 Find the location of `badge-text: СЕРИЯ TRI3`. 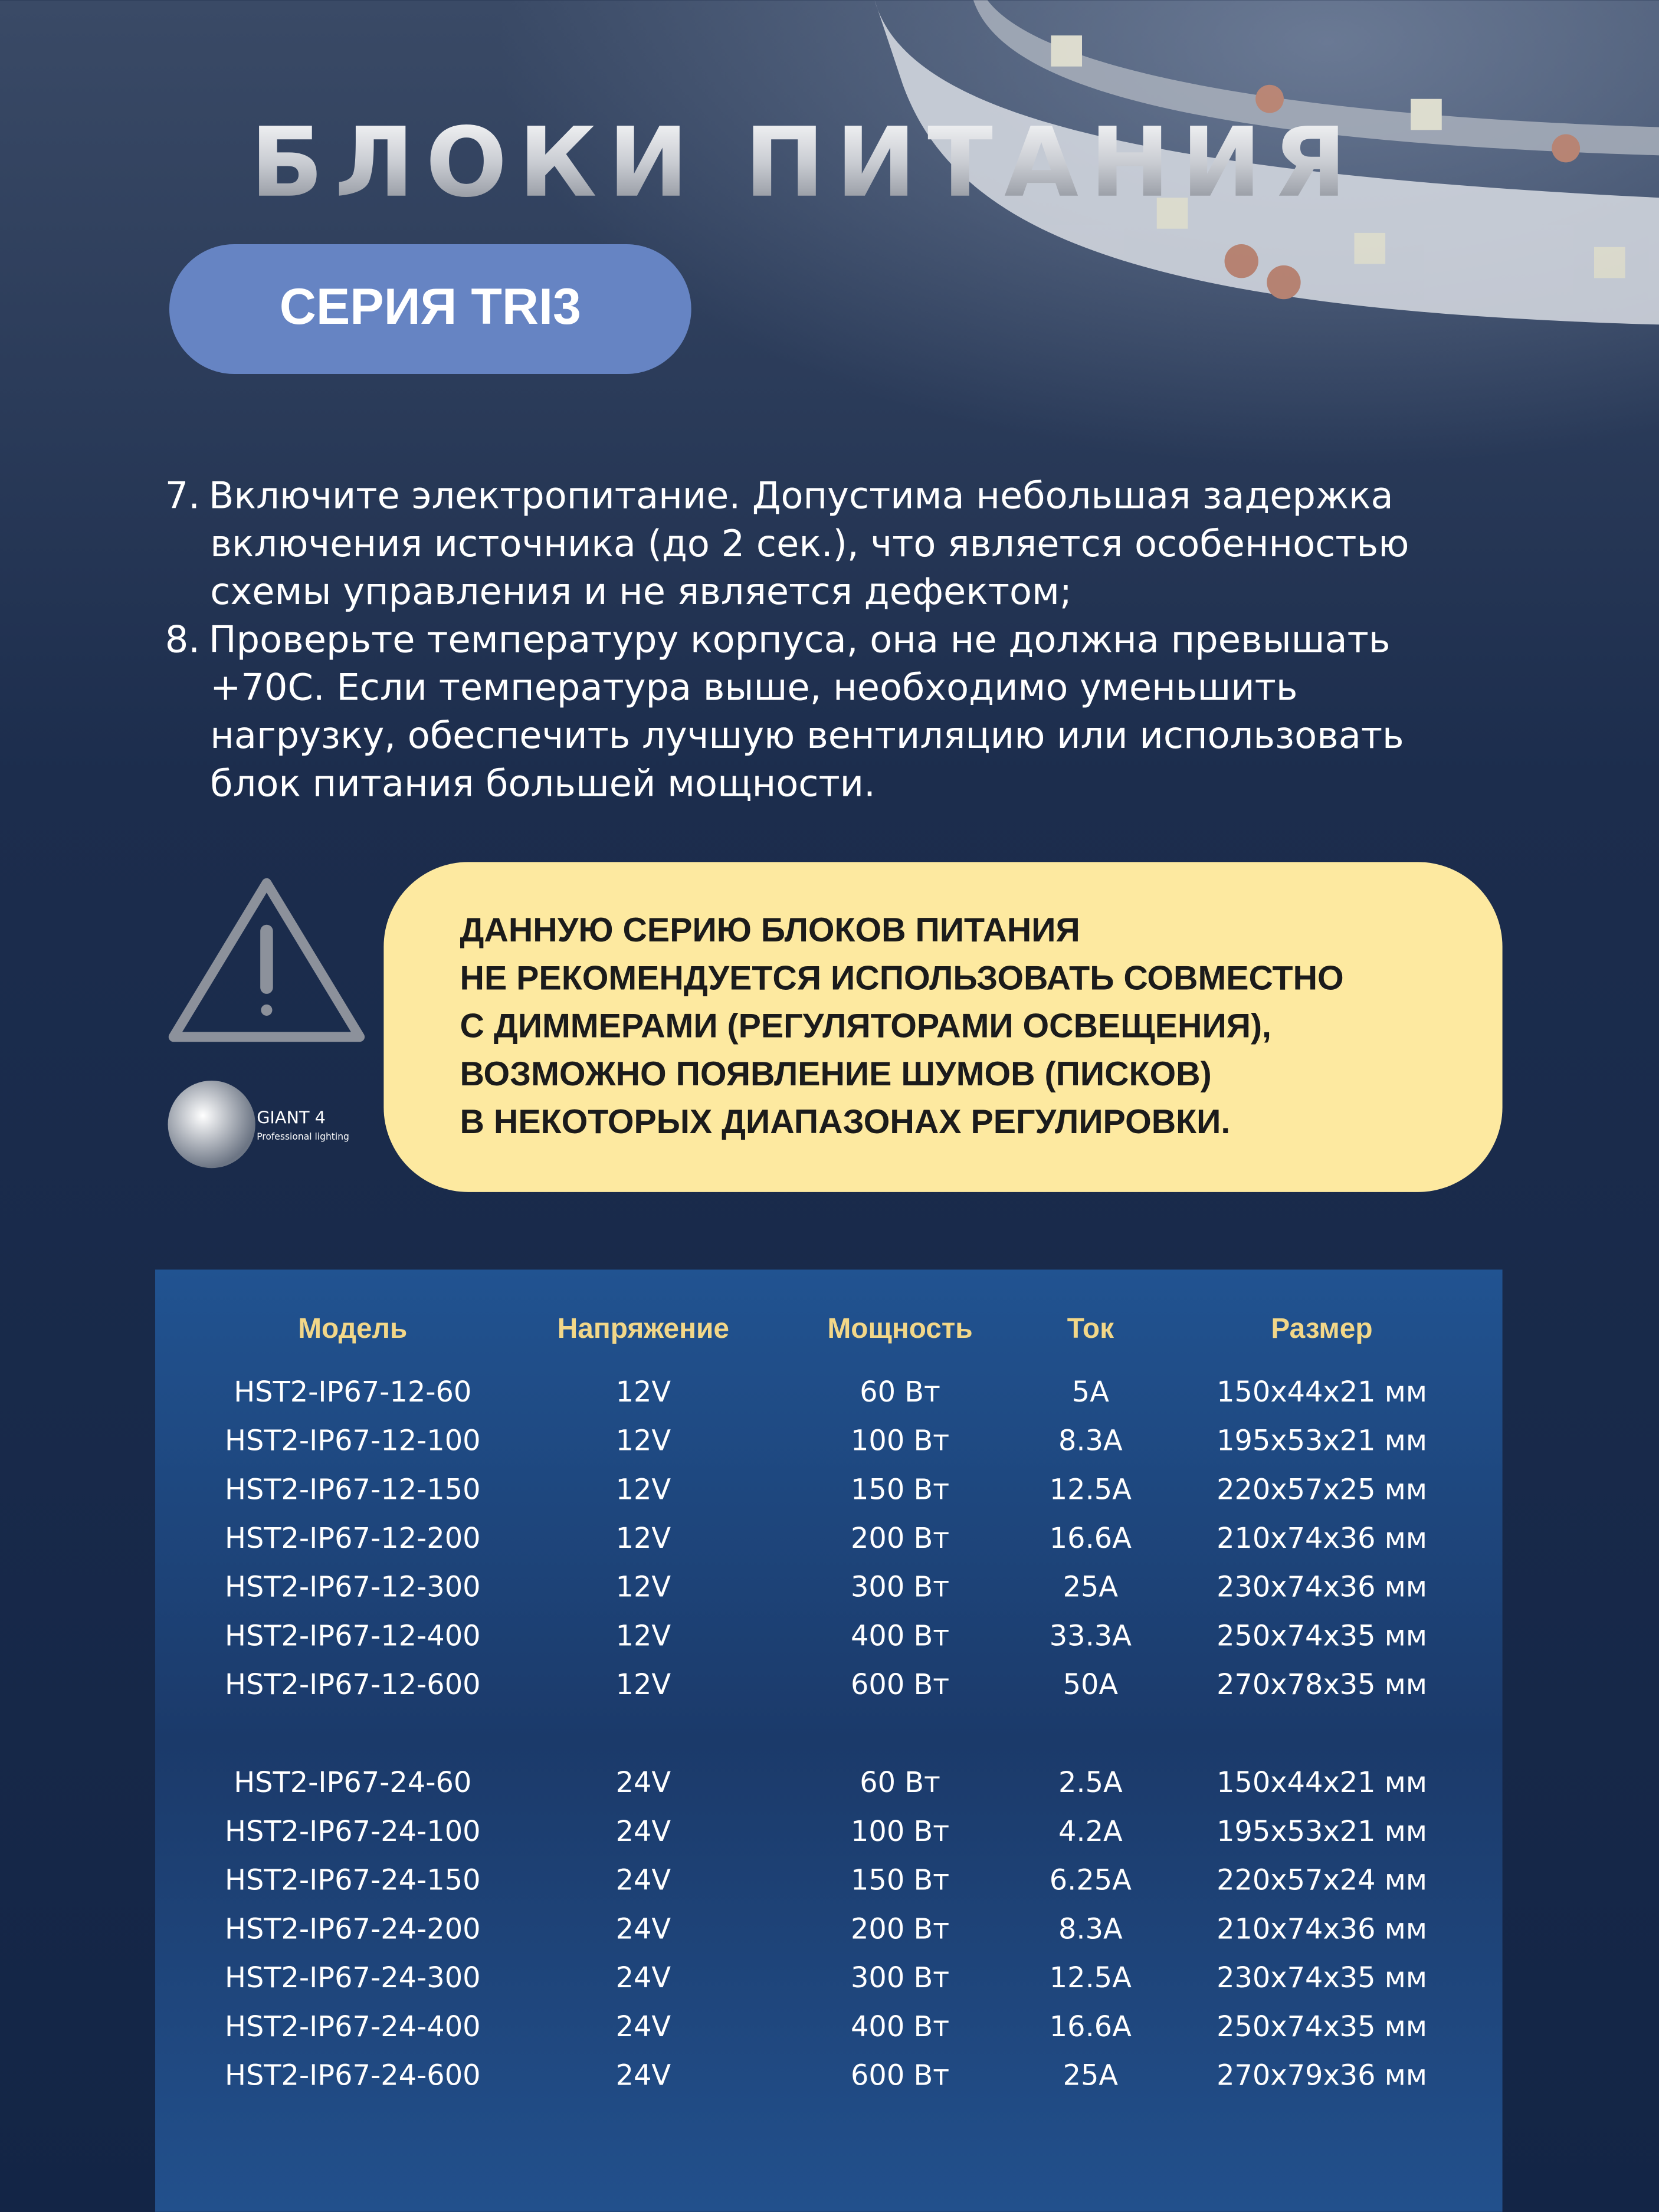

badge-text: СЕРИЯ TRI3 is located at coordinates (430, 306).